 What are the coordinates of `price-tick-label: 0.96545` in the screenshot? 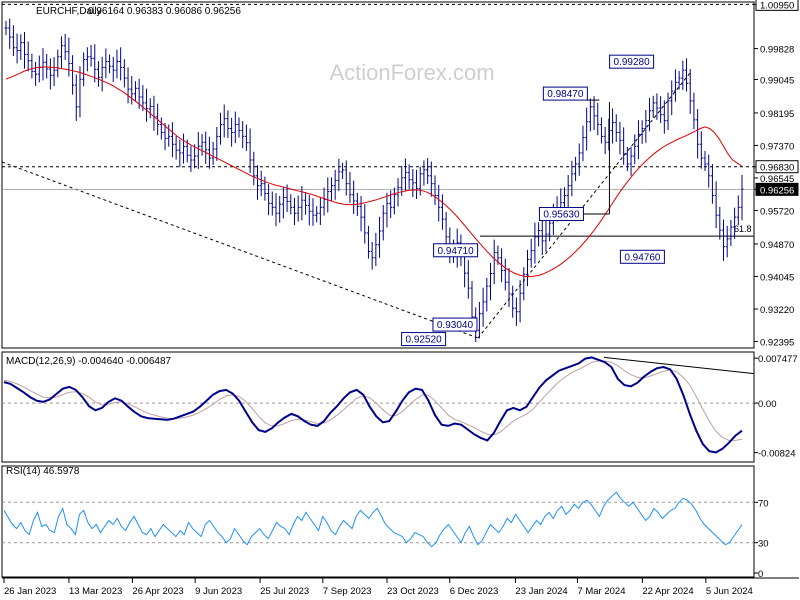 It's located at (777, 179).